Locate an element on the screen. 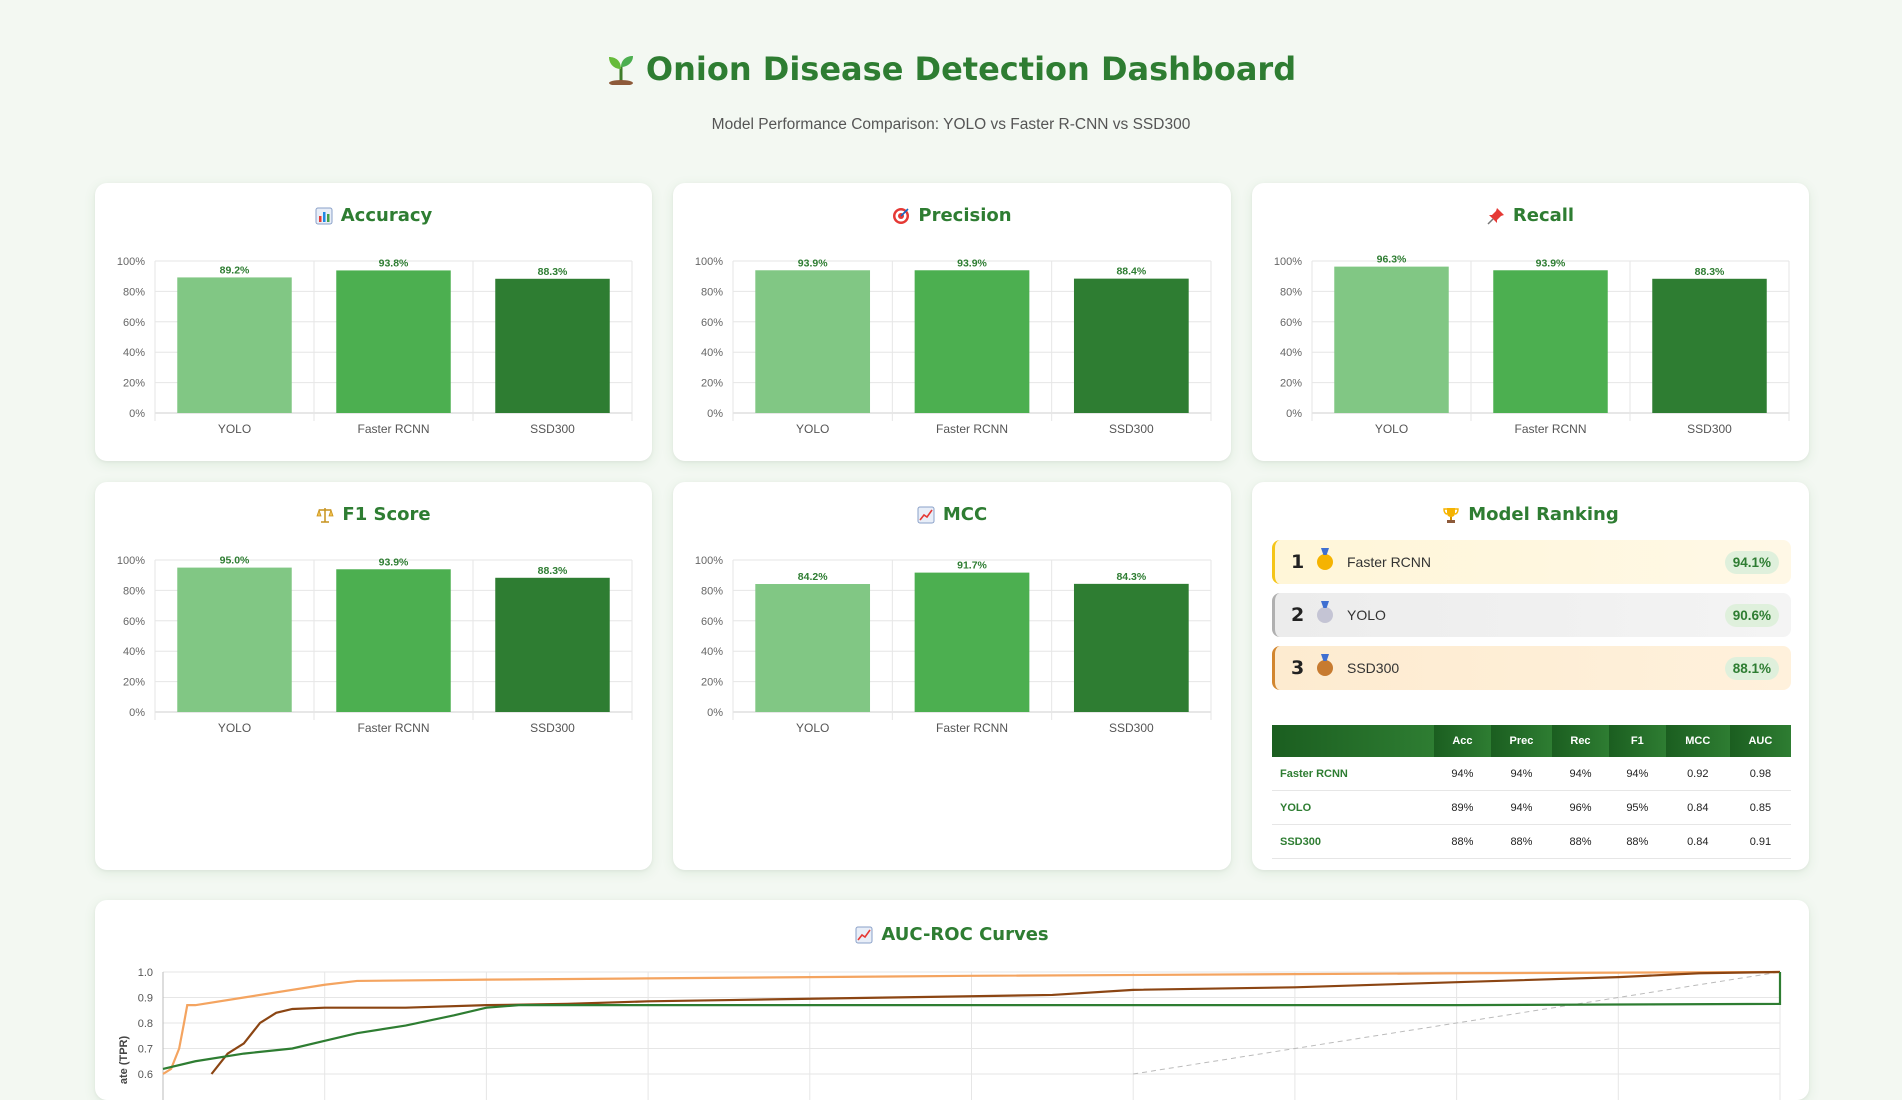 The height and width of the screenshot is (1100, 1902). recall-card-title: Recall is located at coordinates (1530, 215).